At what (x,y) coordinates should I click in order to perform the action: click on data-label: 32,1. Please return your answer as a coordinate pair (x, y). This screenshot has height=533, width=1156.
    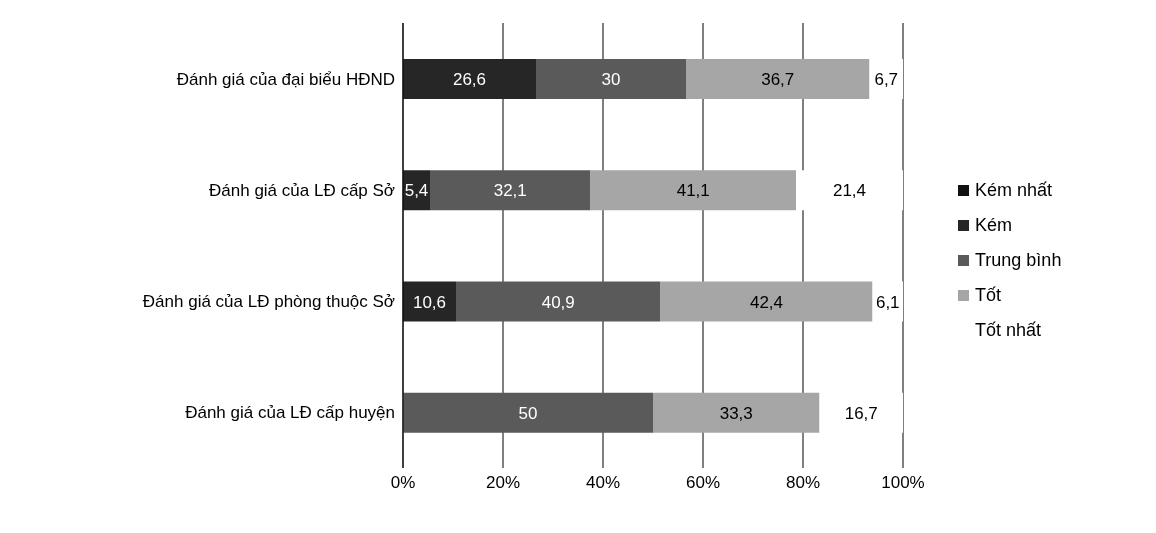
    Looking at the image, I should click on (510, 191).